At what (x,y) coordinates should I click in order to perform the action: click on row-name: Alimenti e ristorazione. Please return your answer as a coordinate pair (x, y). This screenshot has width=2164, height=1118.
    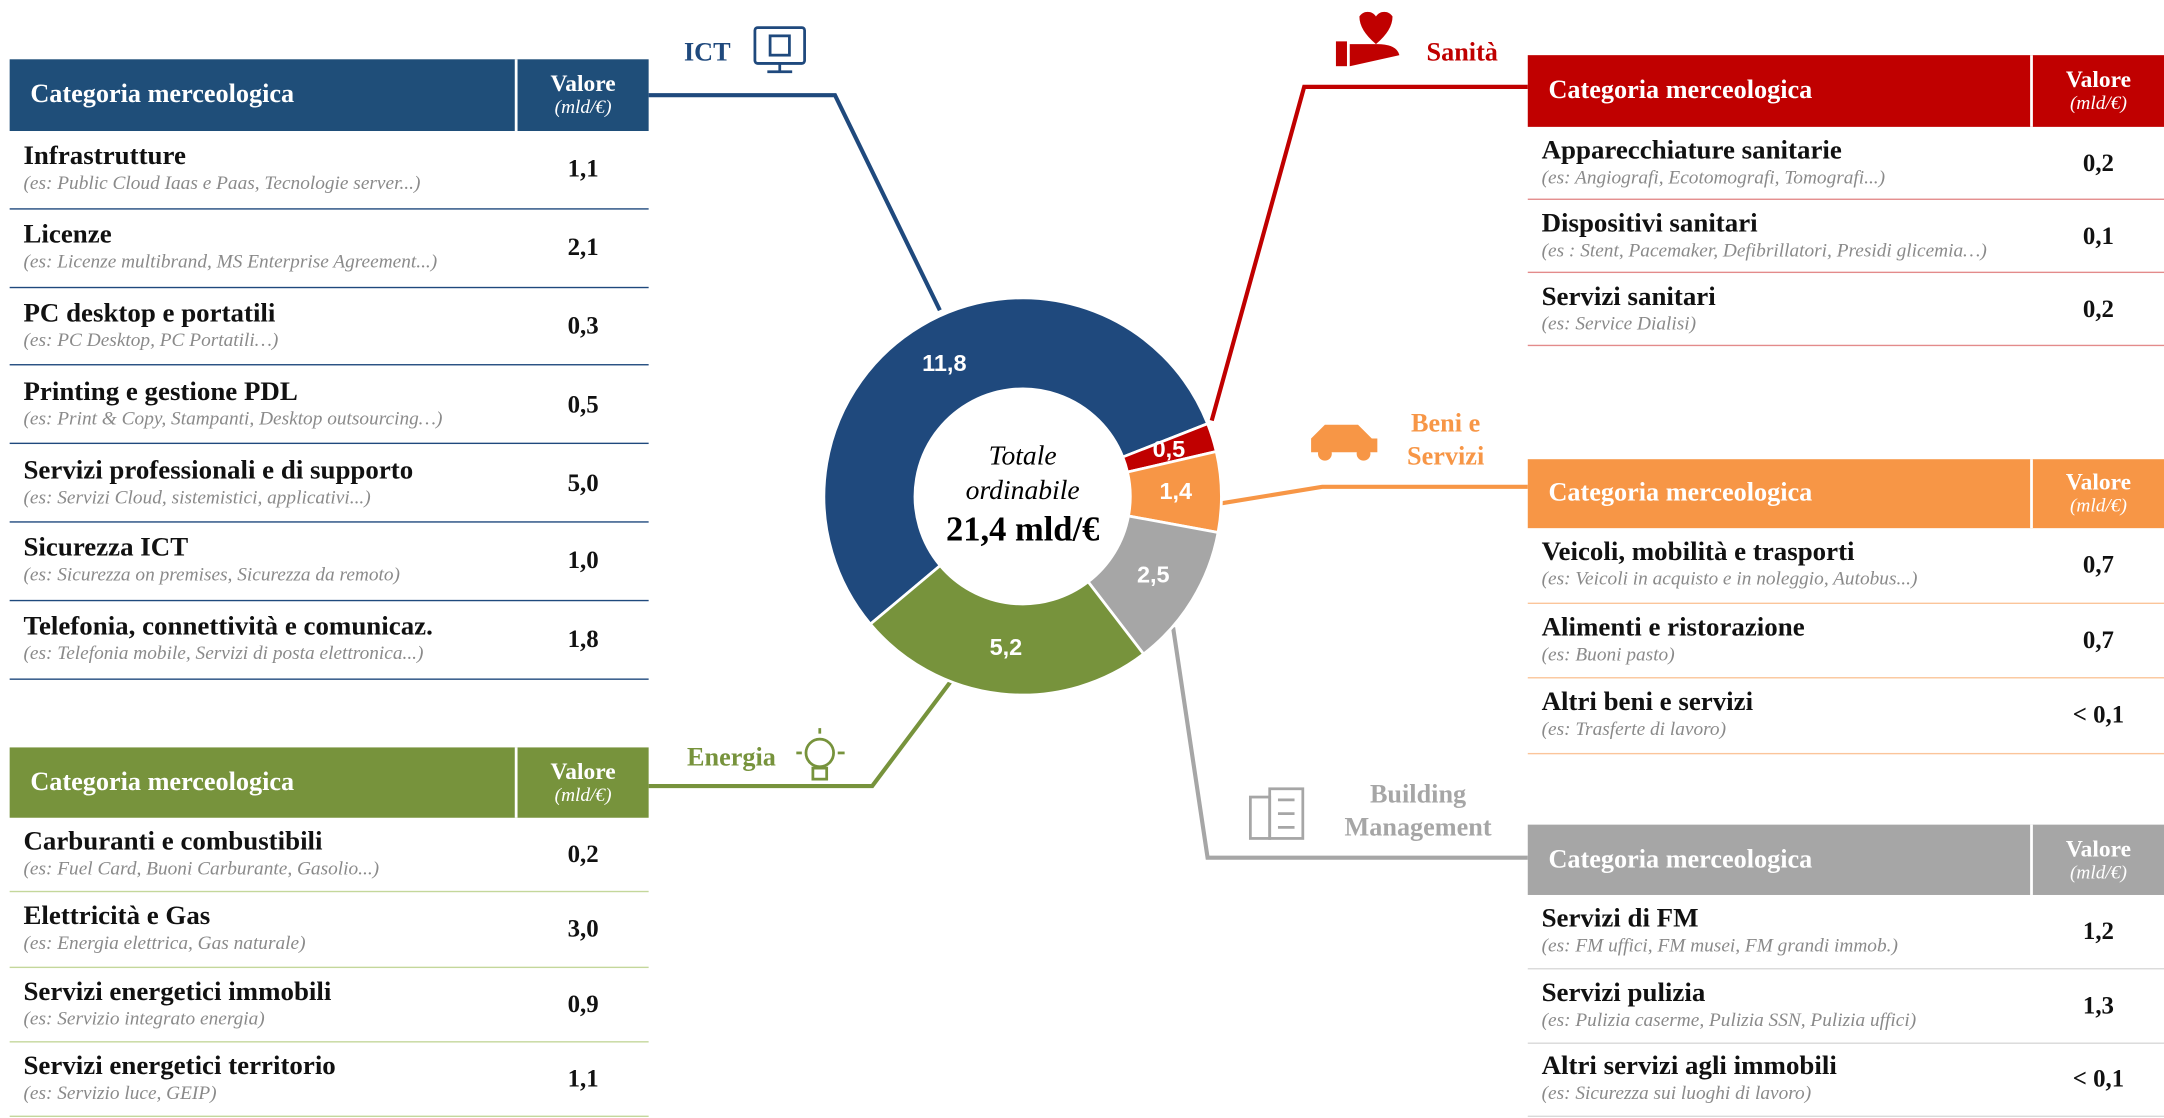
    Looking at the image, I should click on (1673, 628).